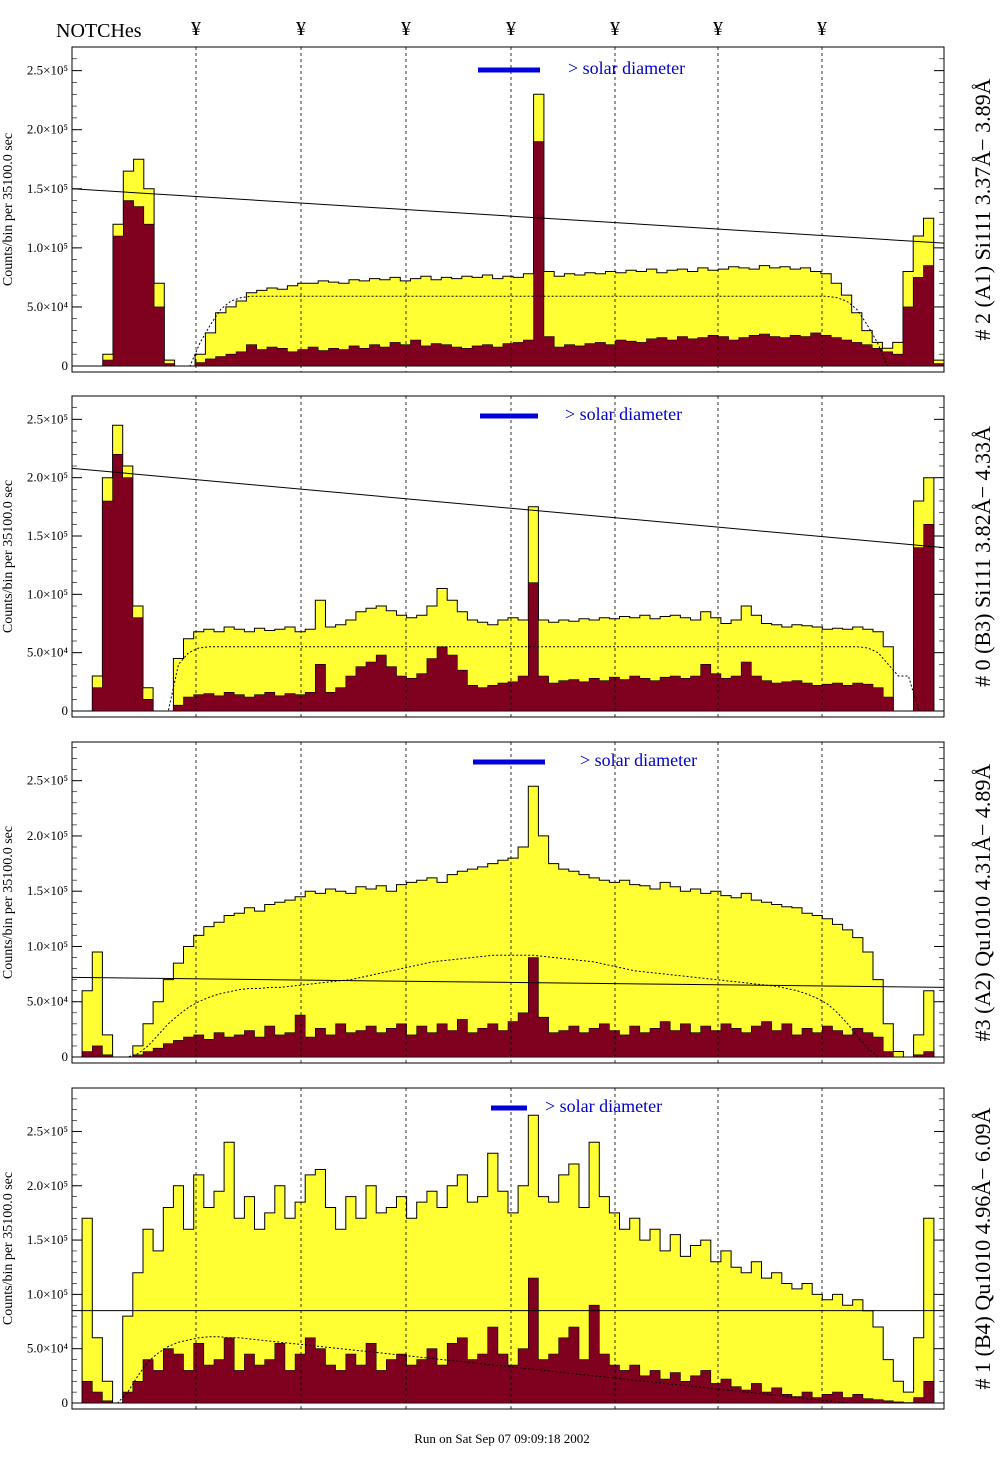 The width and height of the screenshot is (1004, 1477). I want to click on run-info: Run on Sat Sep 07 09:09:18 2002, so click(502, 1438).